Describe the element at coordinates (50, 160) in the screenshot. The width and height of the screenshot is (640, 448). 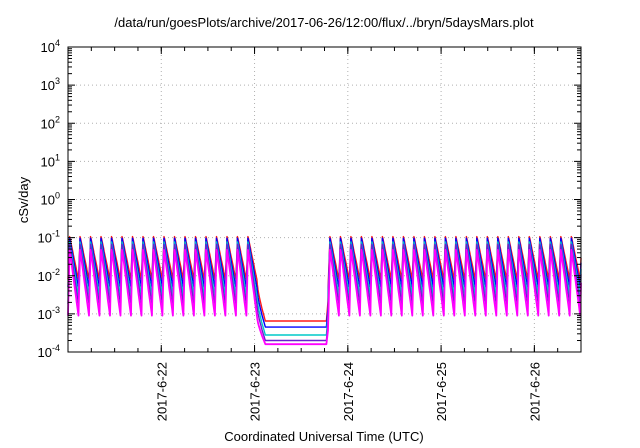
I see `y-tick-label: 10¹` at that location.